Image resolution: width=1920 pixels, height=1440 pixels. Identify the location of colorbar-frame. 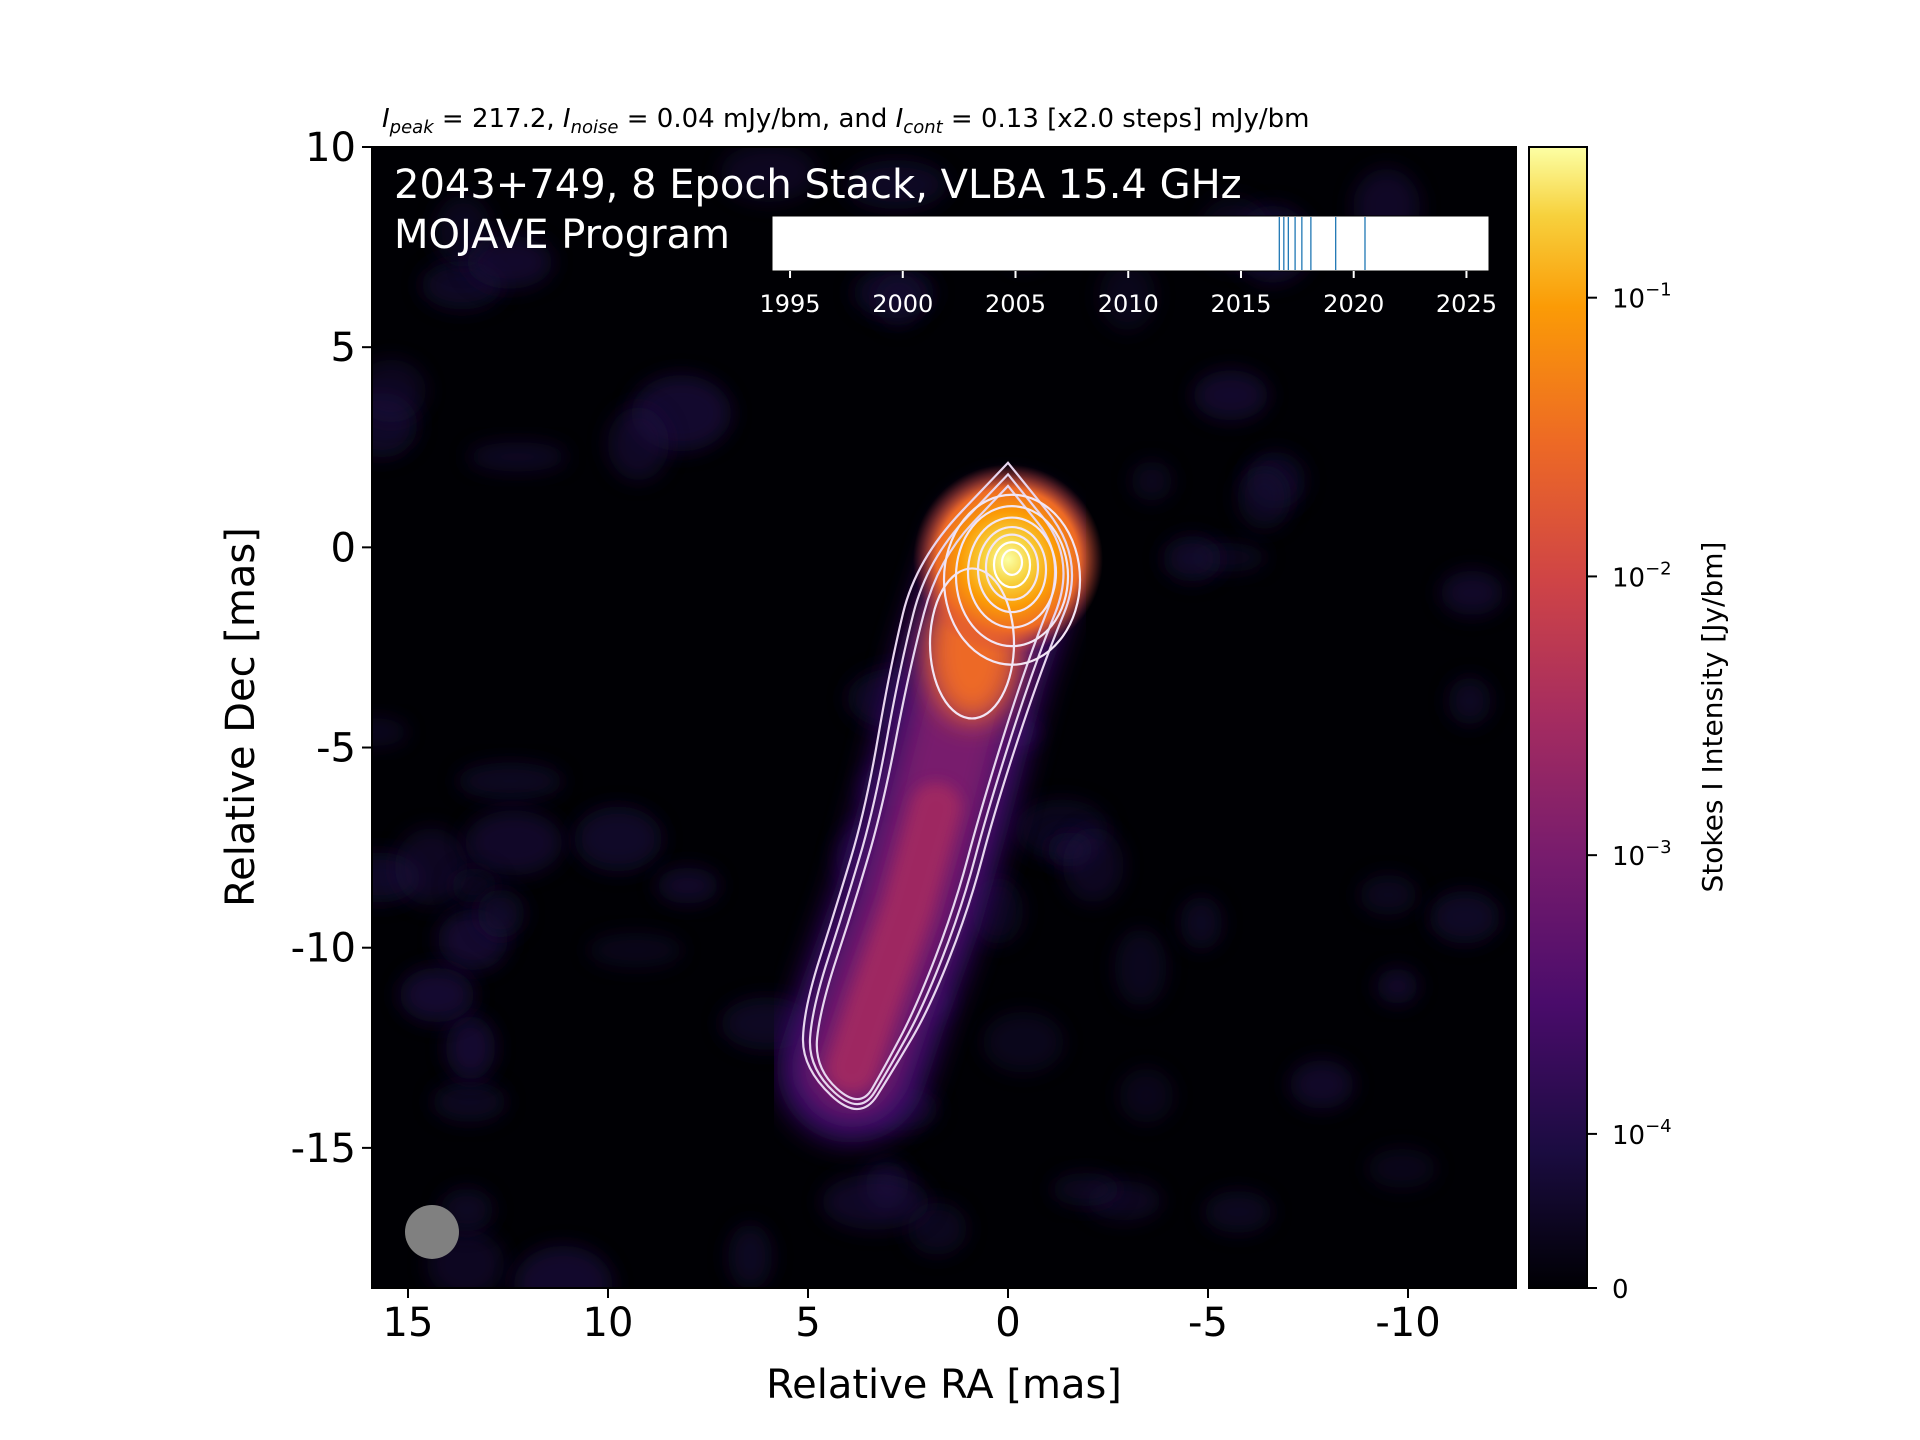
(1558, 717).